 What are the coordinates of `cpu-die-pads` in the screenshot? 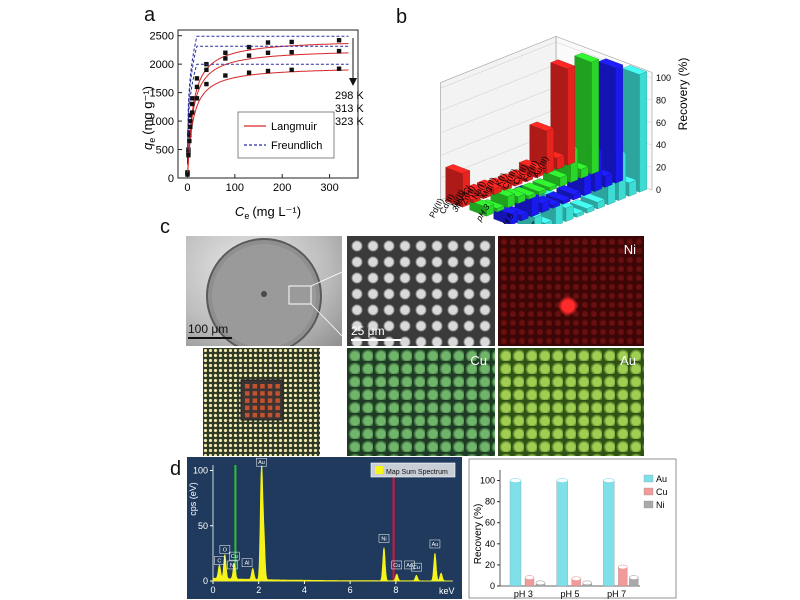 It's located at (262, 401).